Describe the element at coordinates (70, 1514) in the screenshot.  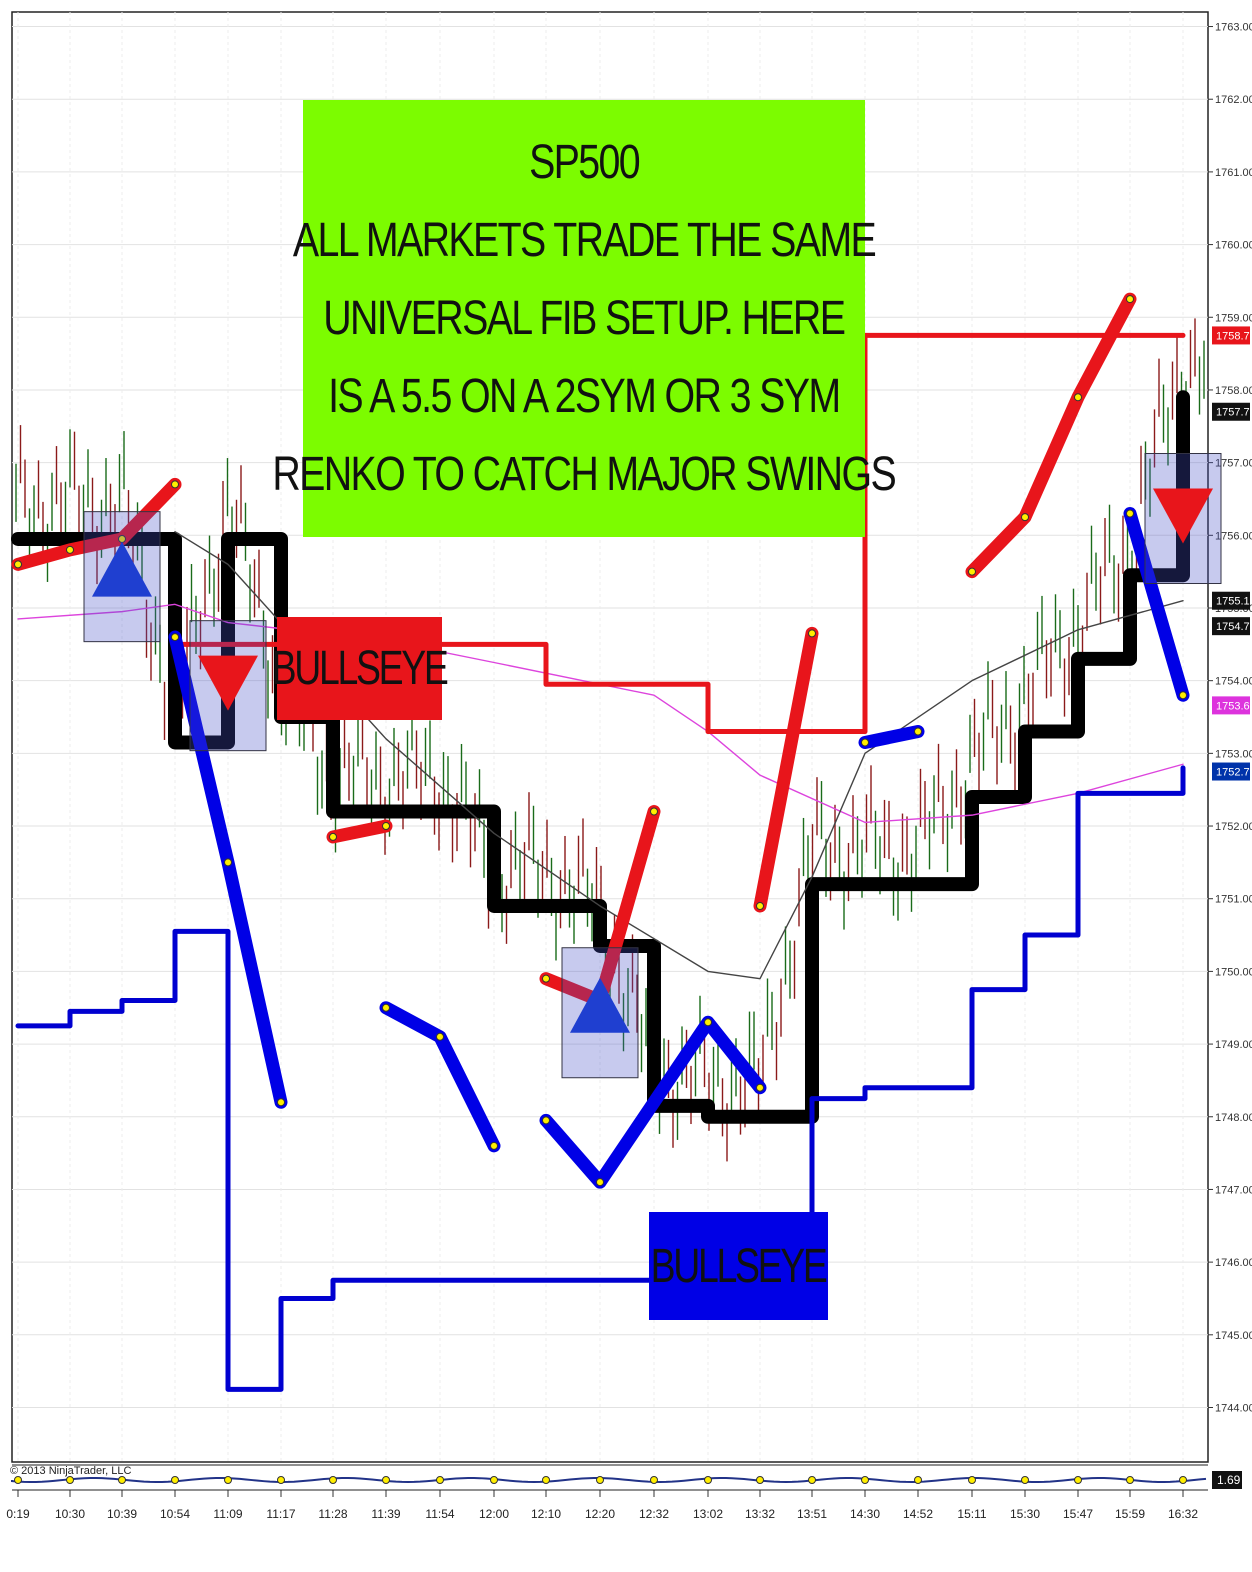
I see `time-label: 10:30` at that location.